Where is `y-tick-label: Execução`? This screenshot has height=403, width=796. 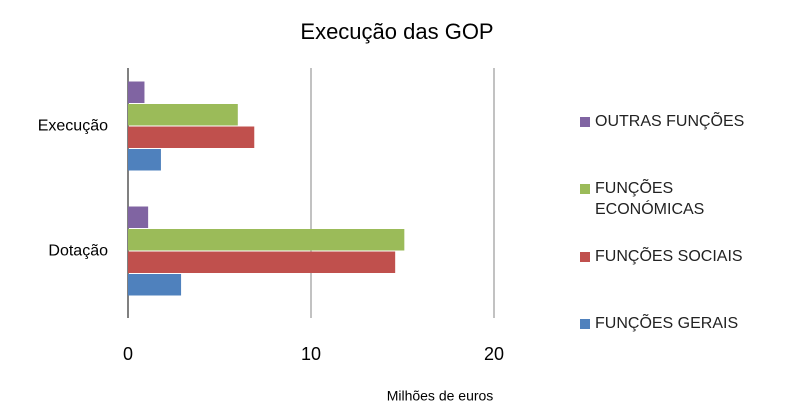
y-tick-label: Execução is located at coordinates (73, 126).